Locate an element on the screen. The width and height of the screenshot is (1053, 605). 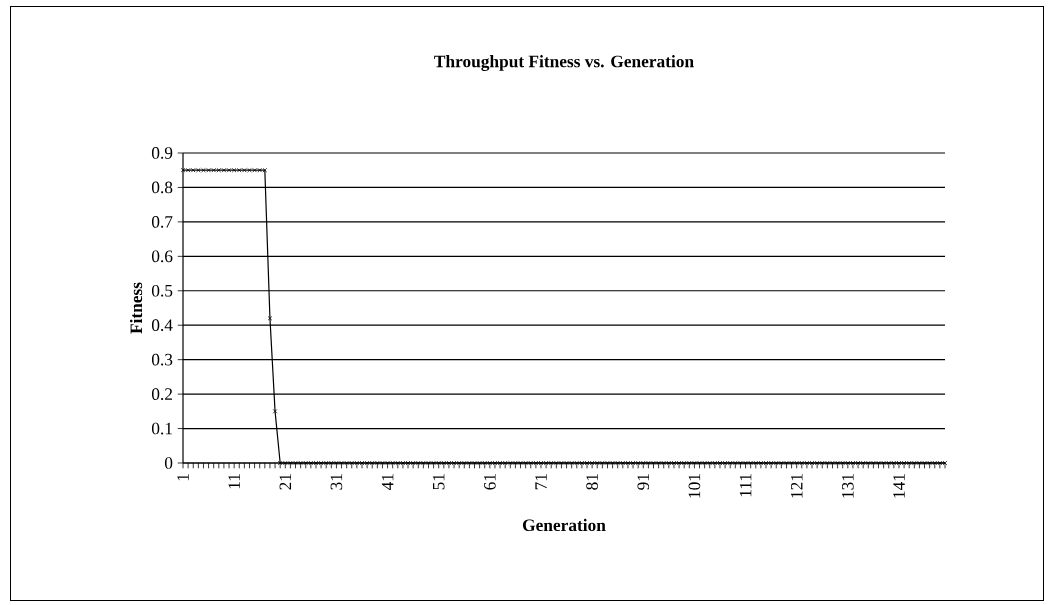
y-tick-label: 0.7 is located at coordinates (162, 222).